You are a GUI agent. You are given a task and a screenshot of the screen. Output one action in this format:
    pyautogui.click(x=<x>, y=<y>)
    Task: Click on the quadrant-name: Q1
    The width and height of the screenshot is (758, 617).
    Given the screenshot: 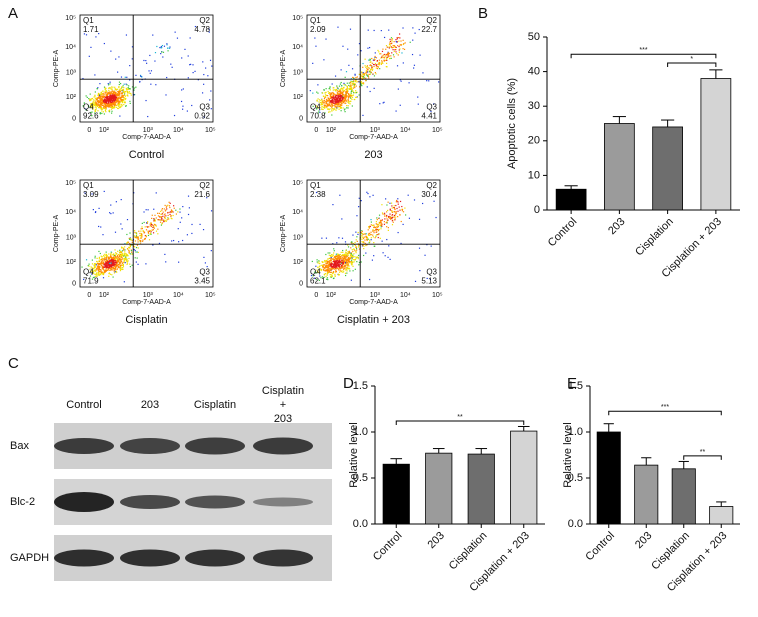 What is the action you would take?
    pyautogui.click(x=88, y=185)
    